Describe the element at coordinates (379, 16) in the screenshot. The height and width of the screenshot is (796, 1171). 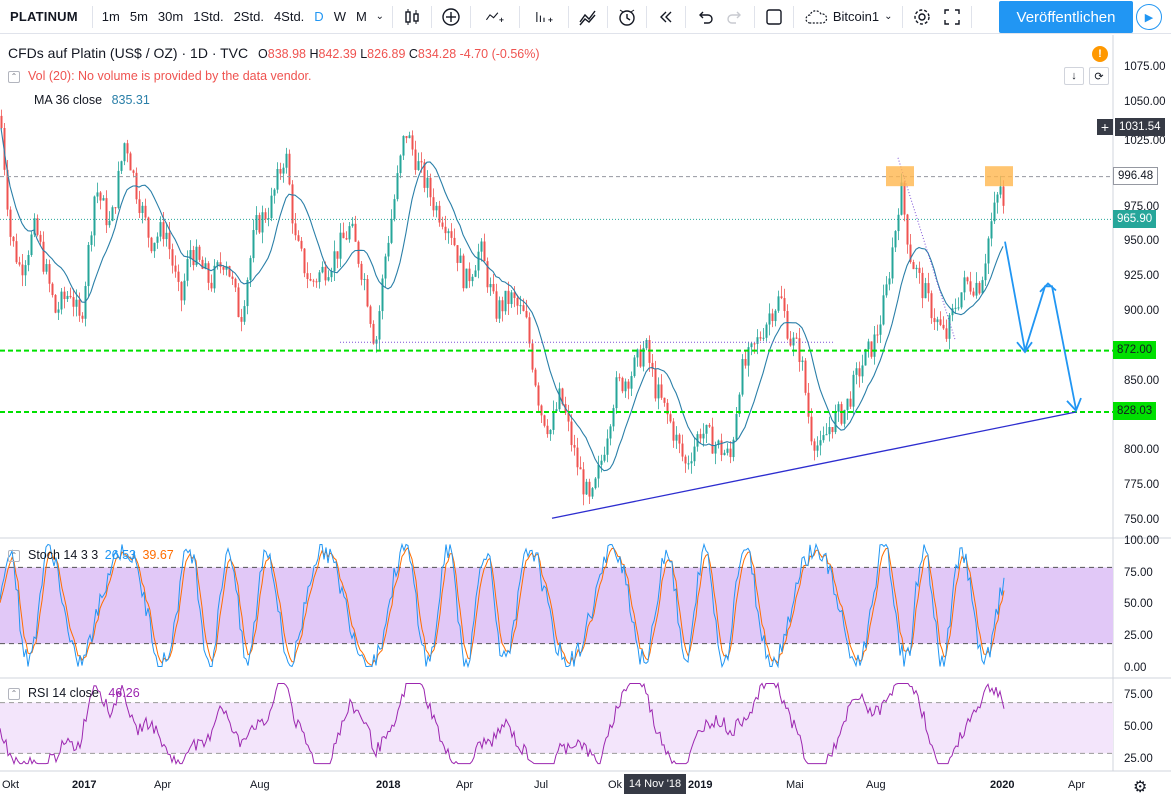
I see `chevron-down-icon: ⌄` at that location.